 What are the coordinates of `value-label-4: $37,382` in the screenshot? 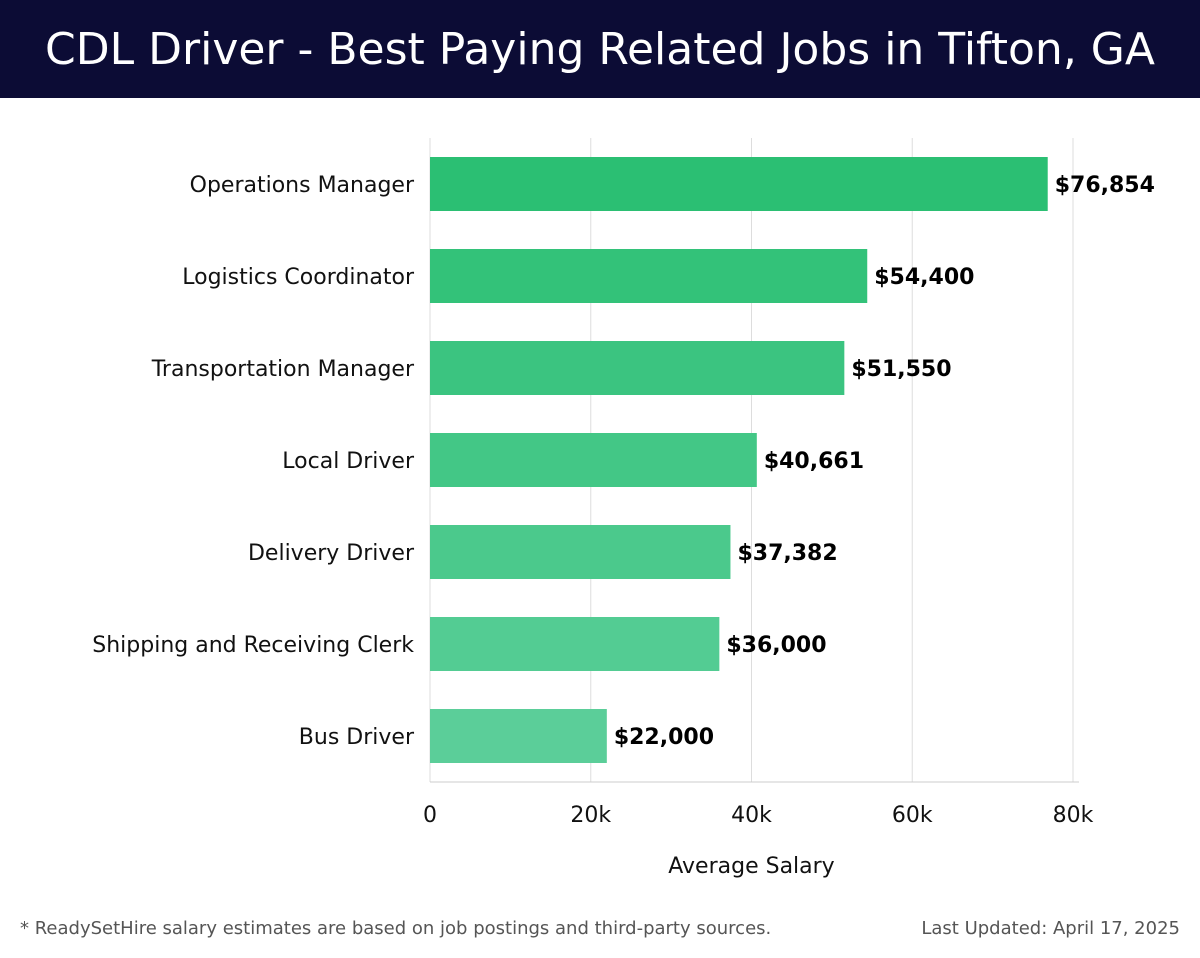 It's located at (787, 553).